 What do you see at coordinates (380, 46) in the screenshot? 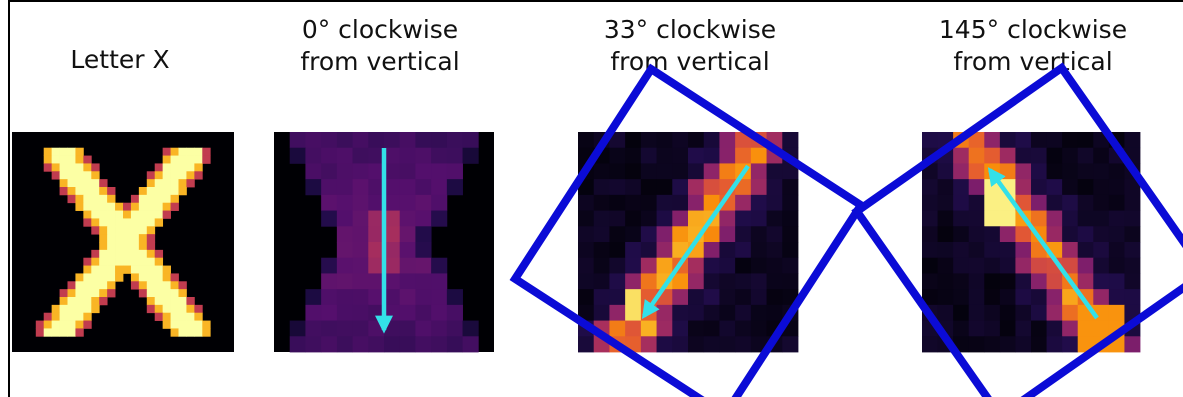
I see `label-0-deg: 0° clockwise from vertical` at bounding box center [380, 46].